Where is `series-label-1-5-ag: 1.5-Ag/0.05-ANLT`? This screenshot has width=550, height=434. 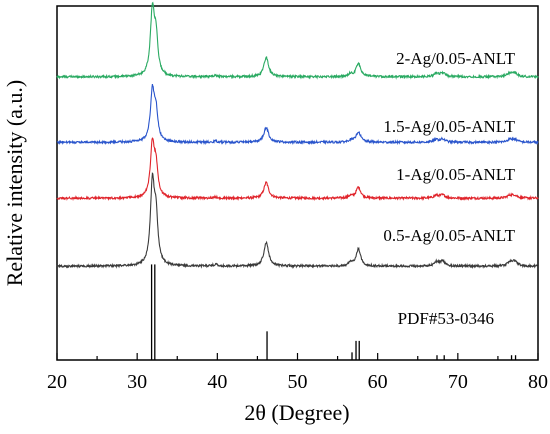
series-label-1-5-ag: 1.5-Ag/0.05-ANLT is located at coordinates (449, 126).